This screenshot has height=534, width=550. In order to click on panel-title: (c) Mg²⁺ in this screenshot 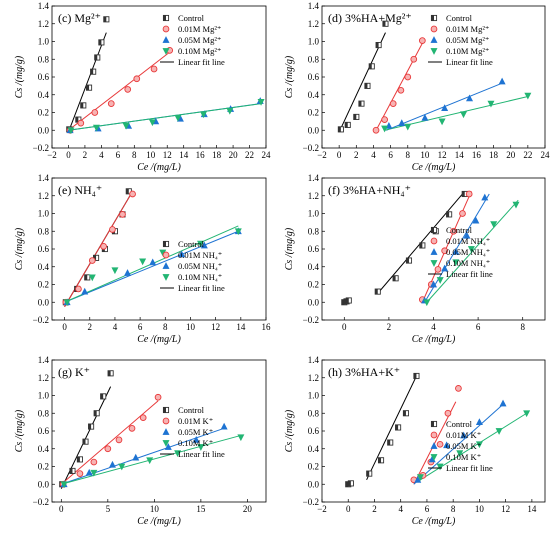, I will do `click(79, 18)`.